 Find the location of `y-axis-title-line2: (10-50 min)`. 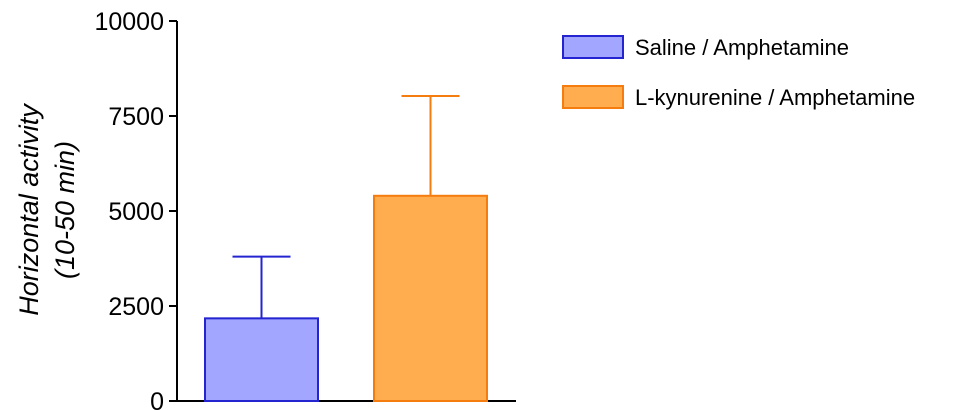

y-axis-title-line2: (10-50 min) is located at coordinates (65, 210).